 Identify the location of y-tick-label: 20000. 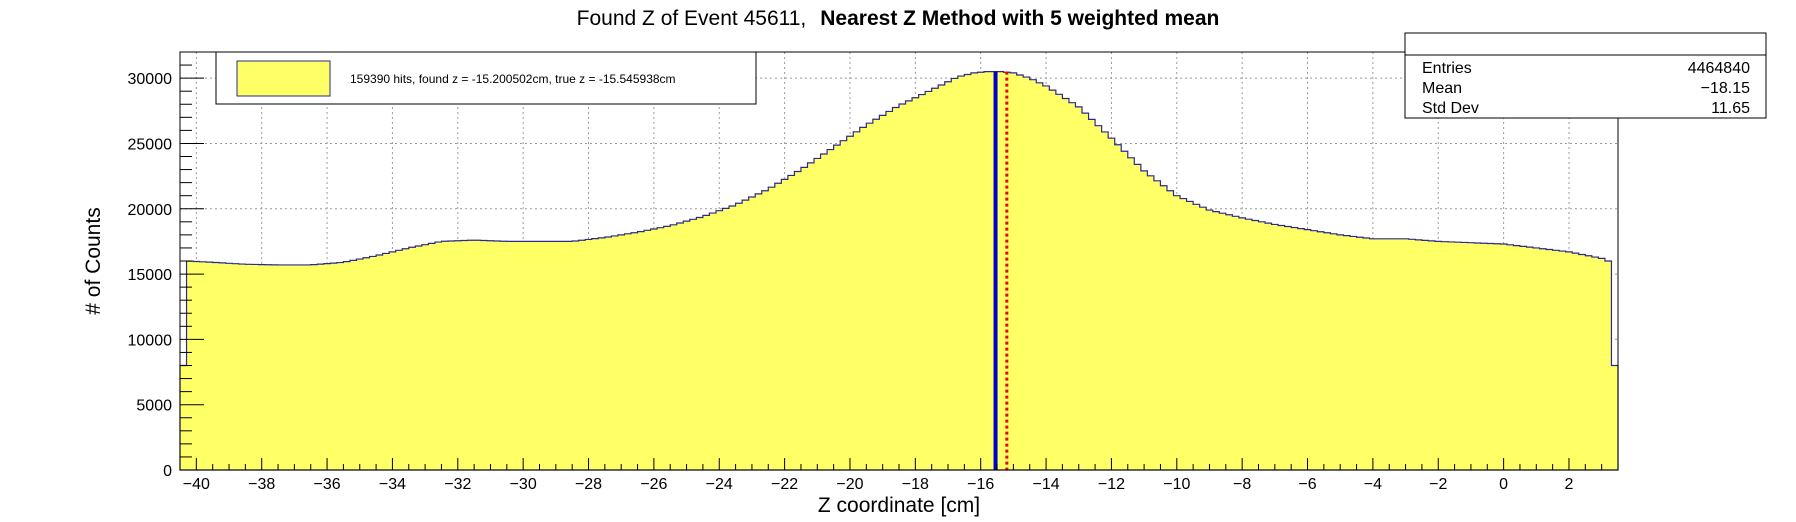
(150, 210).